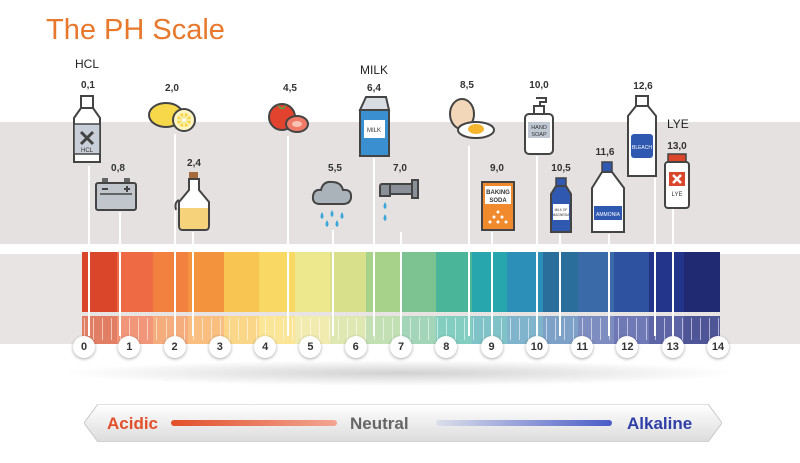 This screenshot has width=800, height=463. I want to click on ph-value-ammonia: 11,6, so click(605, 152).